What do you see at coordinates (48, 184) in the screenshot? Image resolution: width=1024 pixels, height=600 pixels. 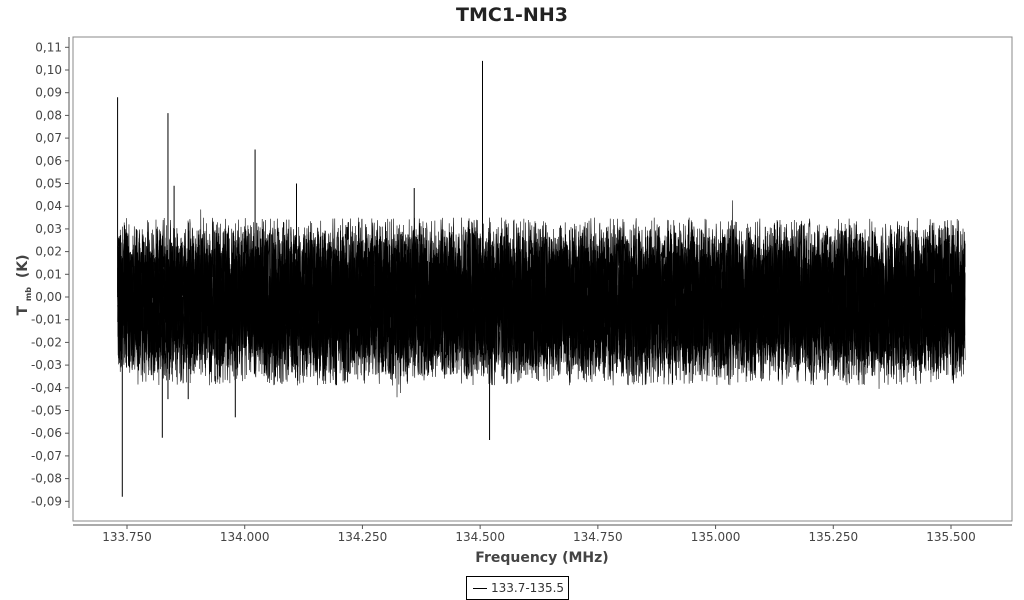 I see `y-tick-label: 0,05` at bounding box center [48, 184].